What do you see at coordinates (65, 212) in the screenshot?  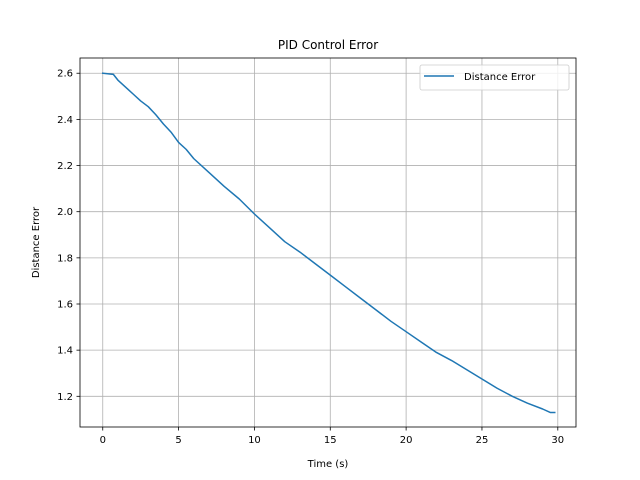 I see `y-tick-label: 2.0` at bounding box center [65, 212].